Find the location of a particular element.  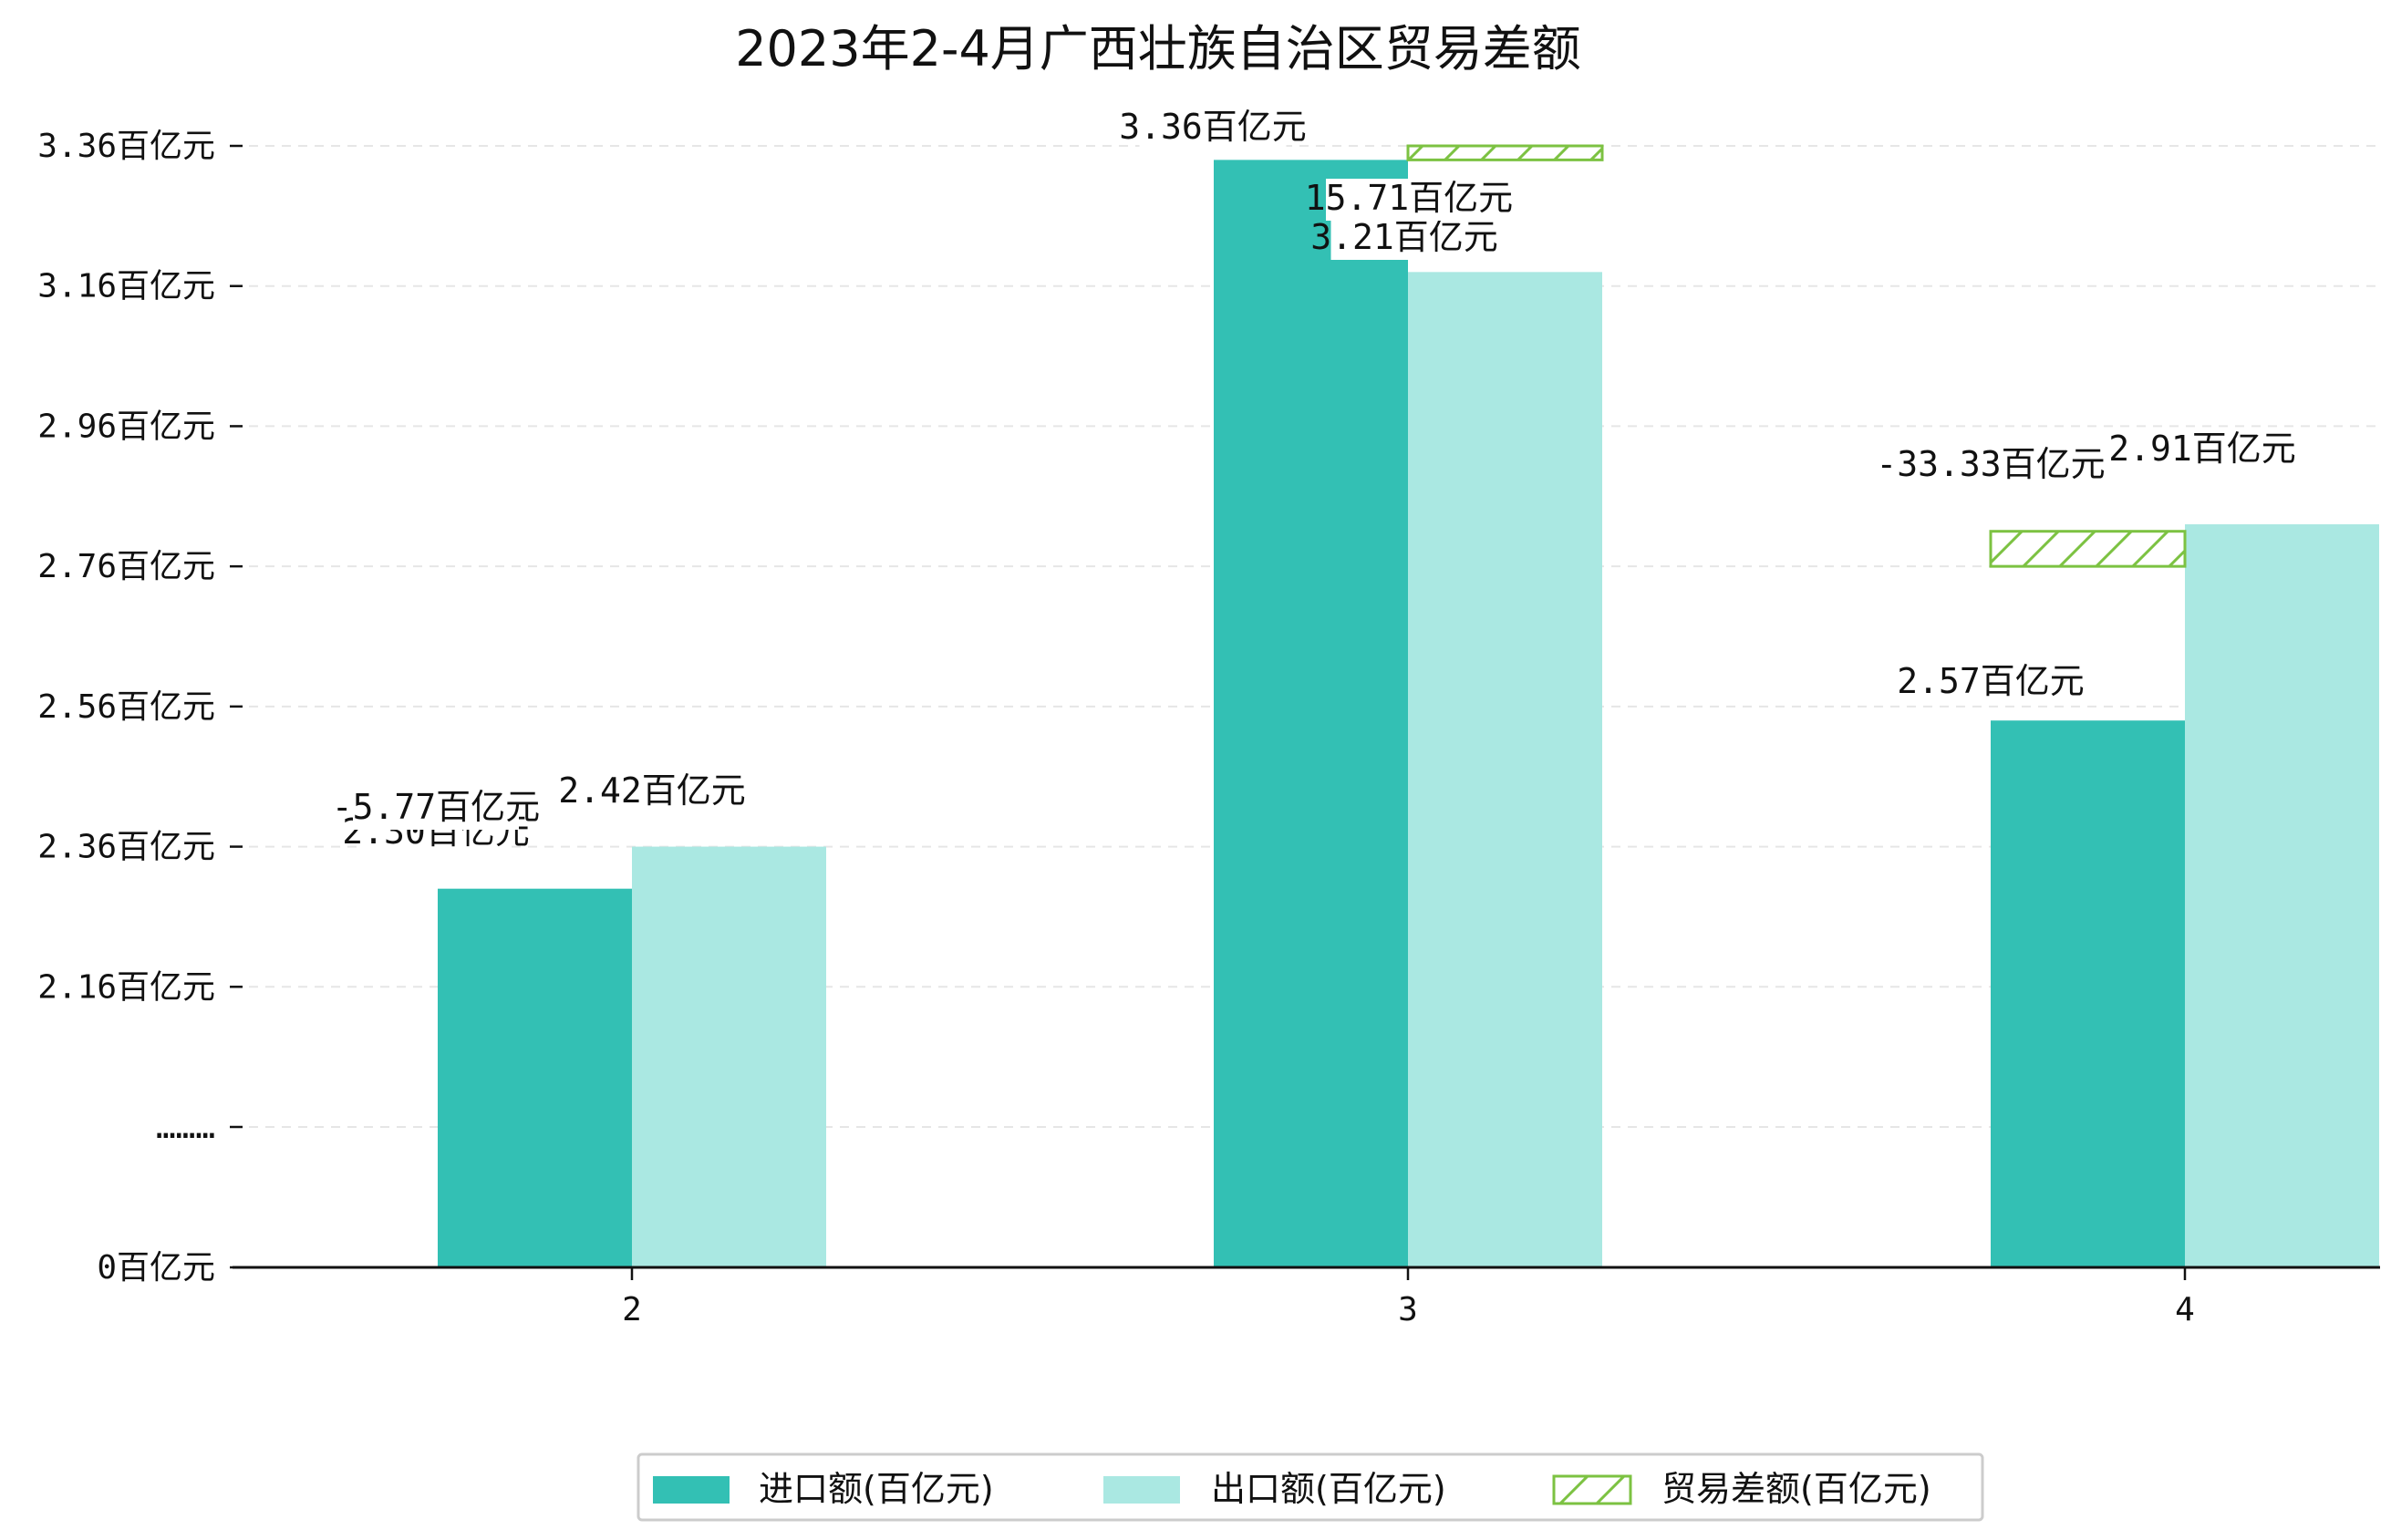

y-tick-label: 2.96百亿元 is located at coordinates (126, 426).